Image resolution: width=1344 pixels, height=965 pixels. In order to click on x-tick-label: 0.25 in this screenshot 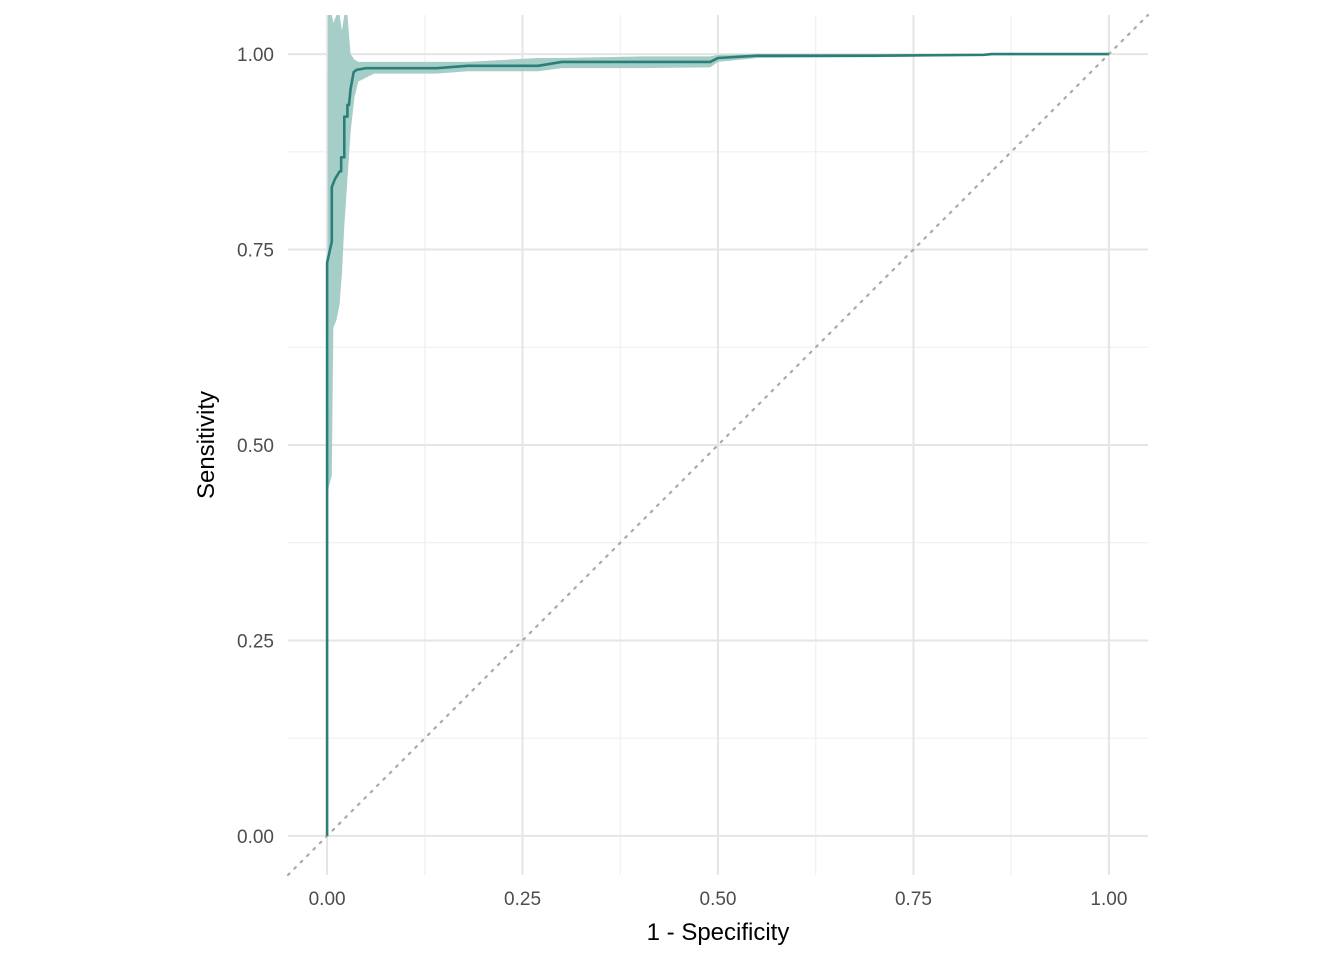, I will do `click(522, 899)`.